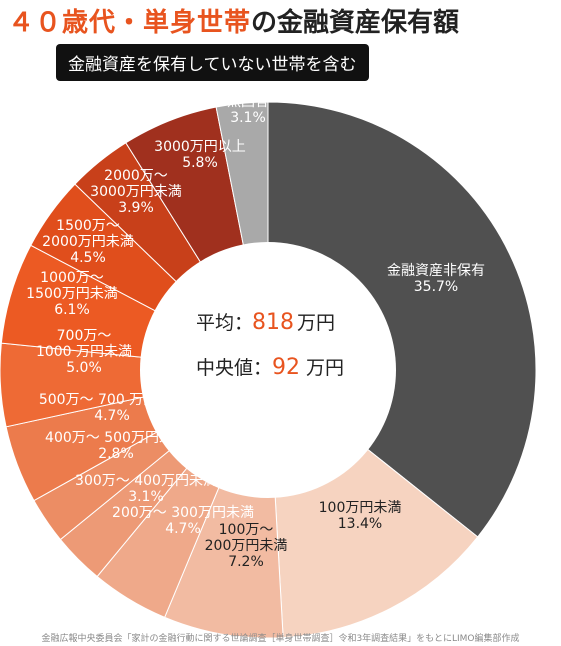 The image size is (561, 646). What do you see at coordinates (136, 208) in the screenshot?
I see `slice-label-line: 3.9%` at bounding box center [136, 208].